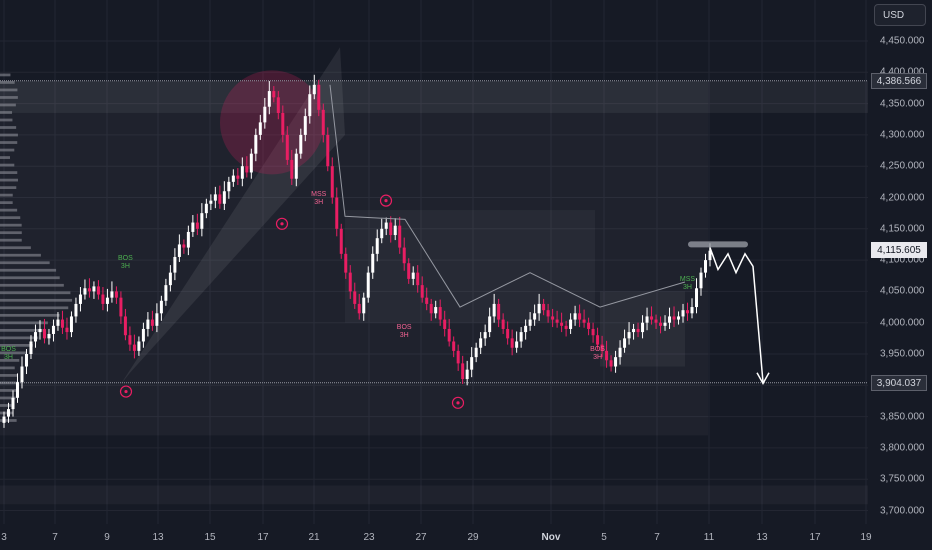 Image resolution: width=932 pixels, height=550 pixels. What do you see at coordinates (657, 537) in the screenshot?
I see `time-tick-label: 7` at bounding box center [657, 537].